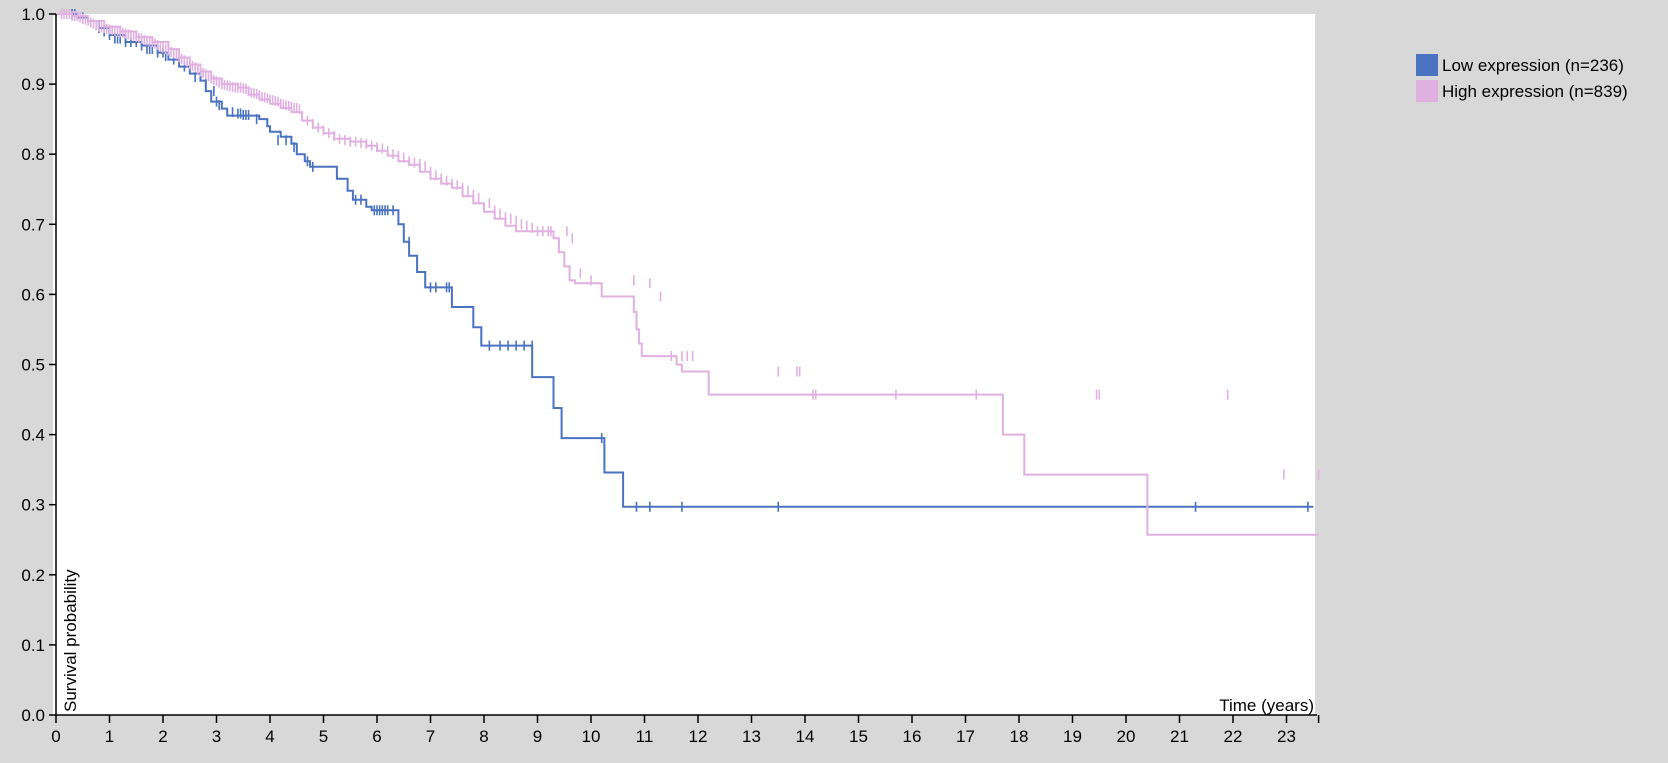 Image resolution: width=1668 pixels, height=763 pixels. Describe the element at coordinates (33, 154) in the screenshot. I see `y-tick-label: 0.8` at that location.